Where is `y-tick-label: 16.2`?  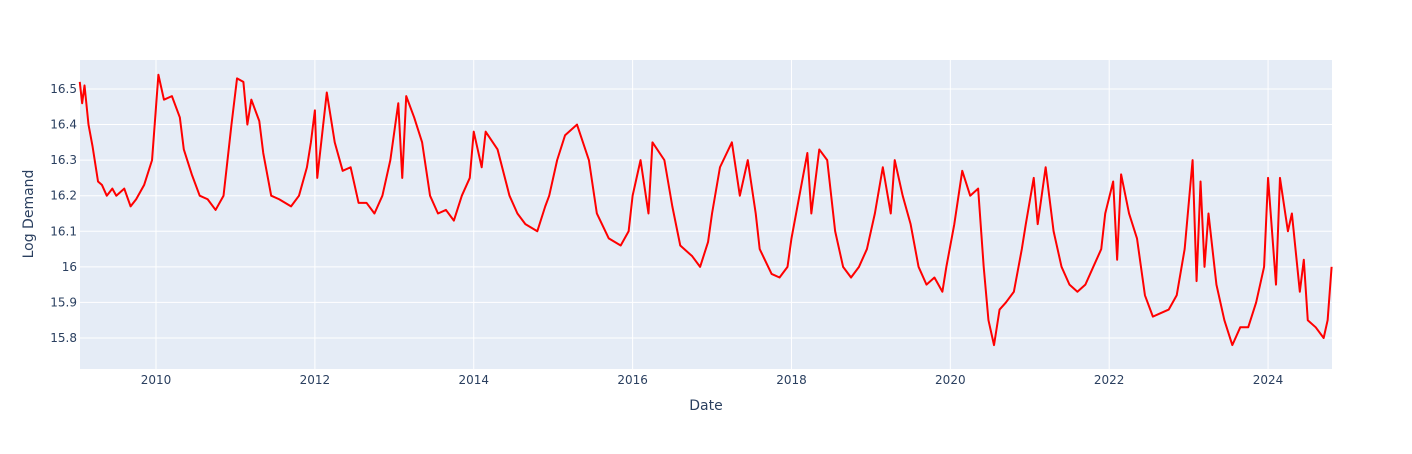
y-tick-label: 16.2 is located at coordinates (63, 196).